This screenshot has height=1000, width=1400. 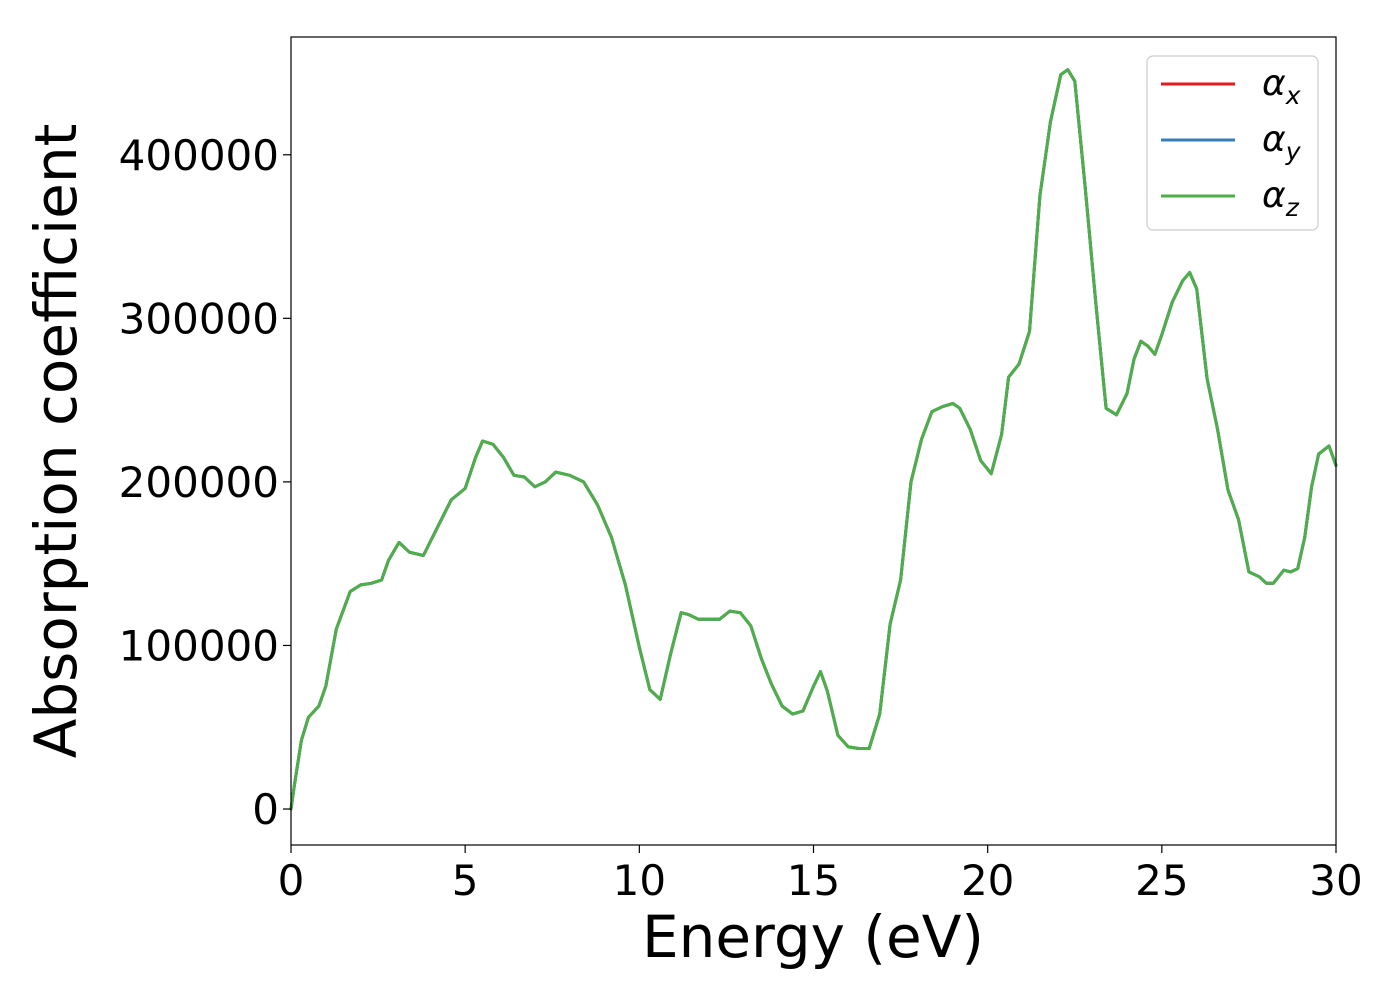 I want to click on x-tick-label: 10, so click(x=639, y=880).